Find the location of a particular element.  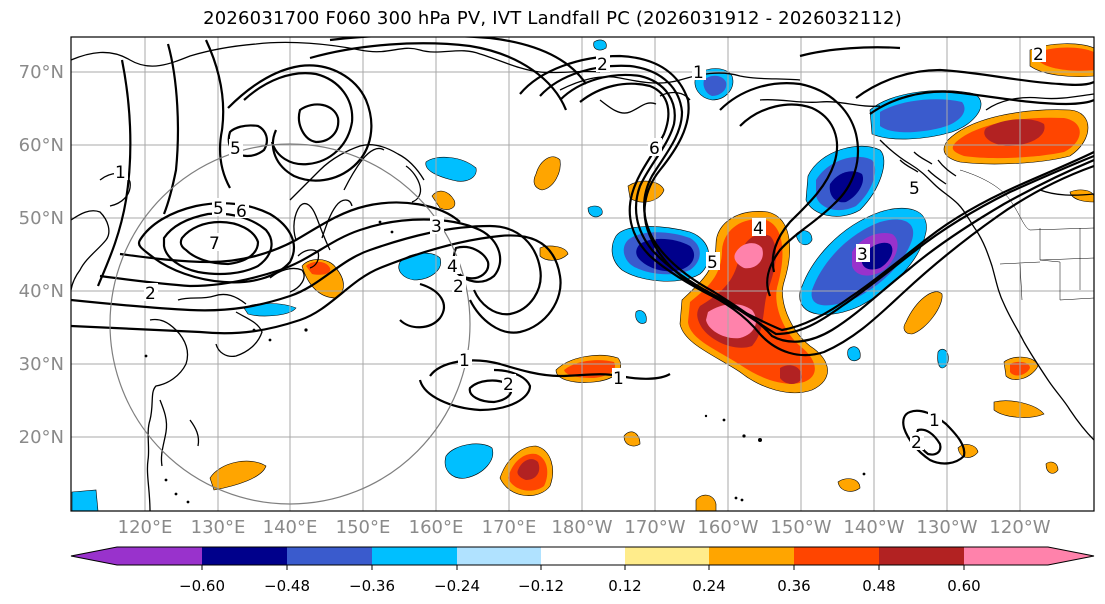

contour-label-3a: 3 is located at coordinates (436, 227).